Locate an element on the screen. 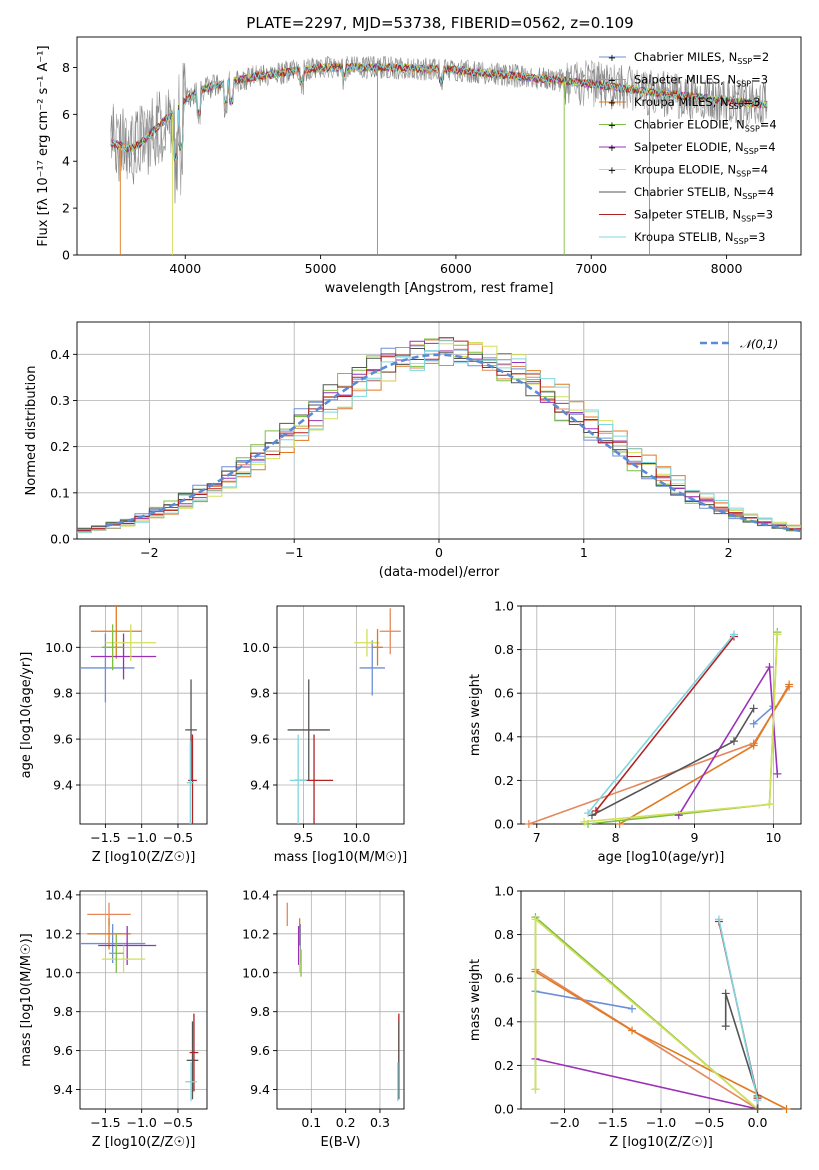 Image resolution: width=819 pixels, height=1170 pixels. legend-entry-label: Kroupa MILES, NSSP=3 is located at coordinates (697, 103).